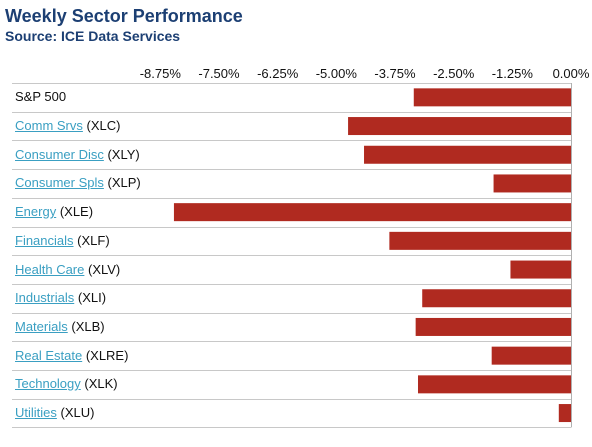 This screenshot has height=447, width=592. I want to click on category-label: Real Estate (XLRE), so click(71, 356).